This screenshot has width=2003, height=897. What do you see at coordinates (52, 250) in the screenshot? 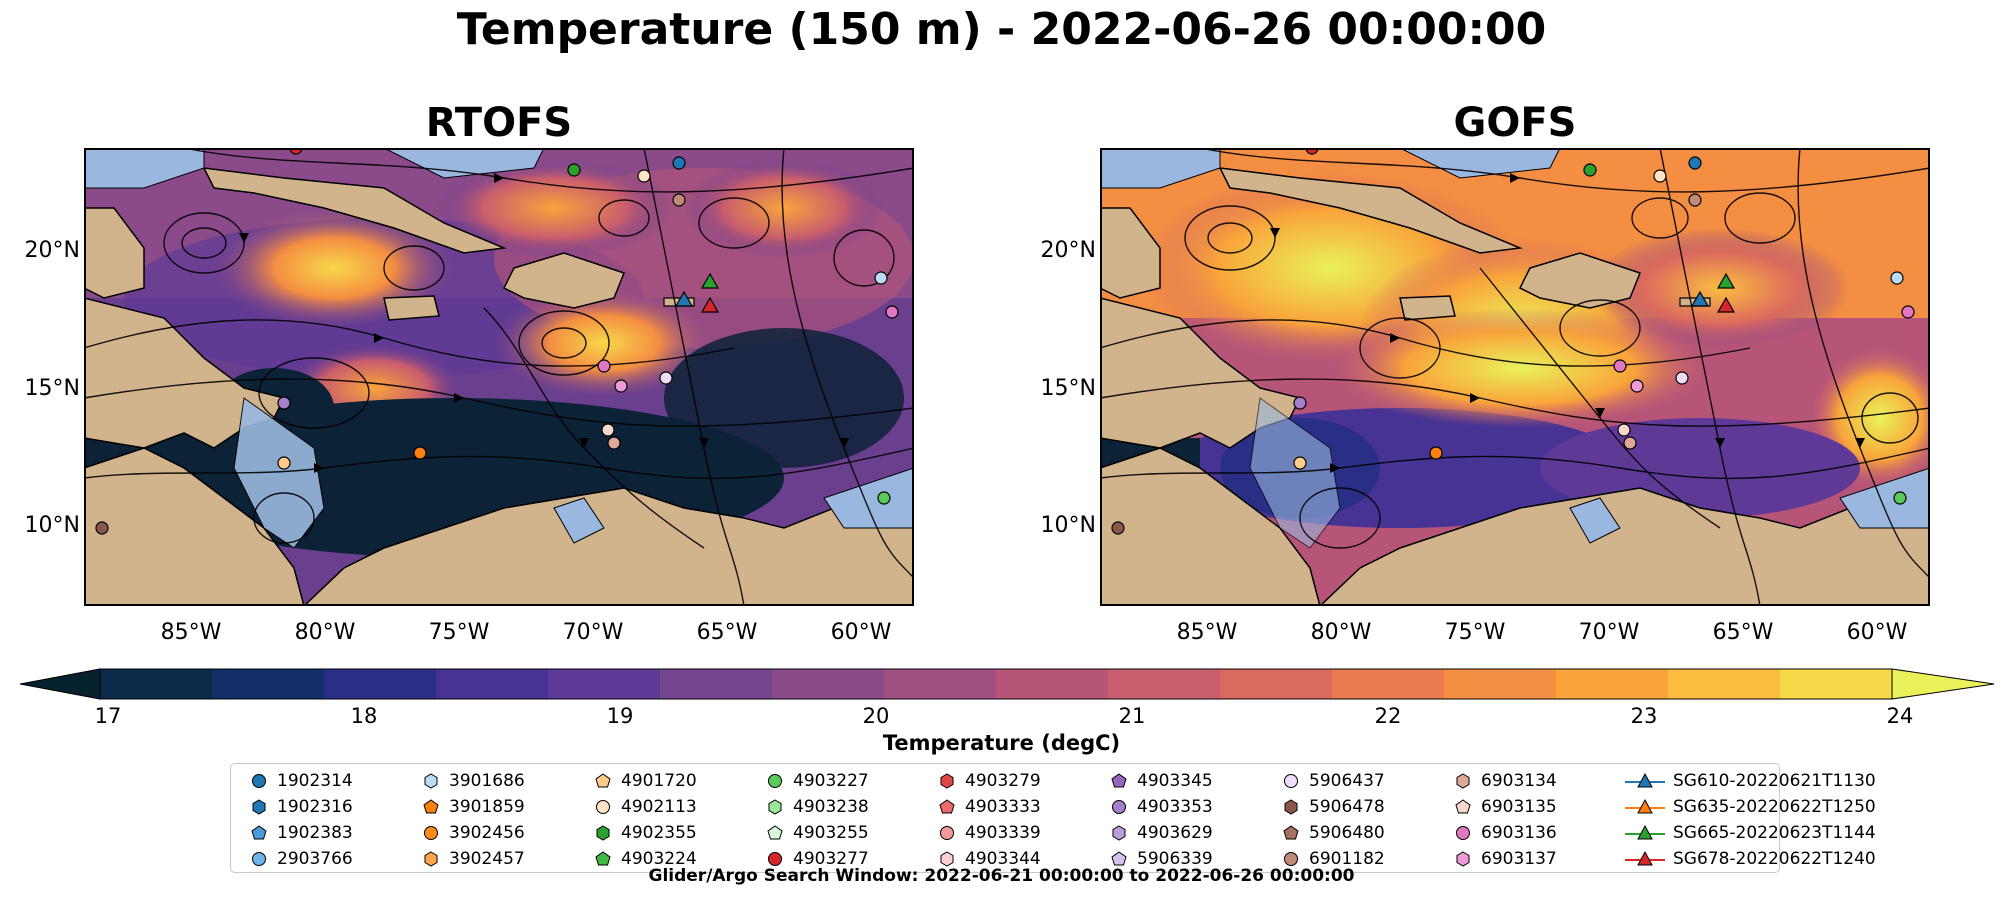
I see `rtofs-lat-tick-20n: 20°N` at bounding box center [52, 250].